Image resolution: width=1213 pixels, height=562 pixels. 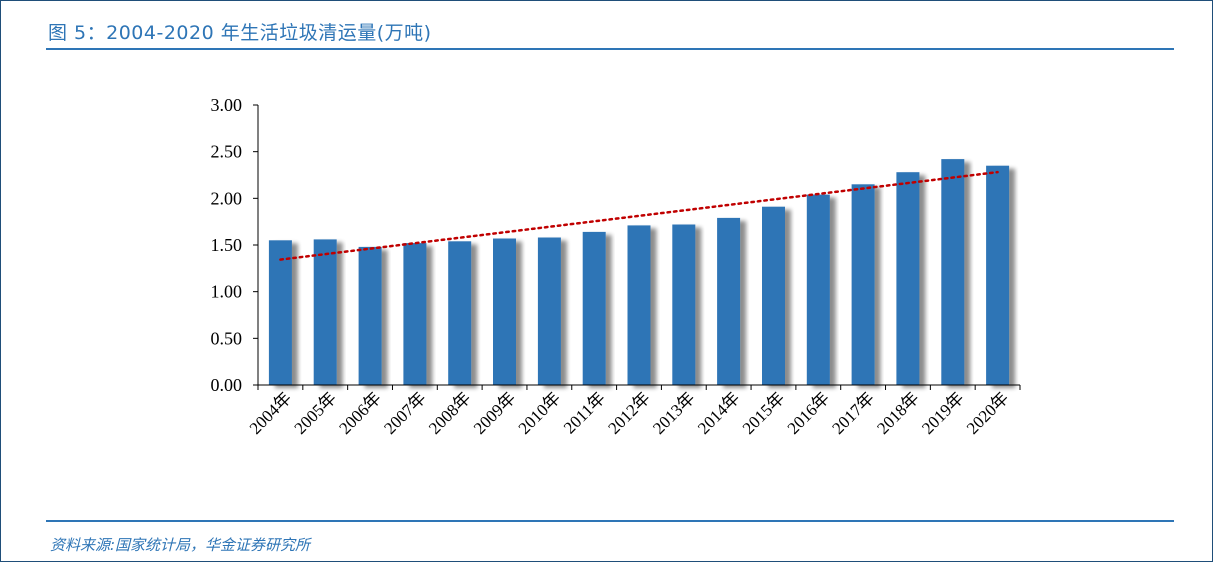 What do you see at coordinates (610, 521) in the screenshot?
I see `source-rule` at bounding box center [610, 521].